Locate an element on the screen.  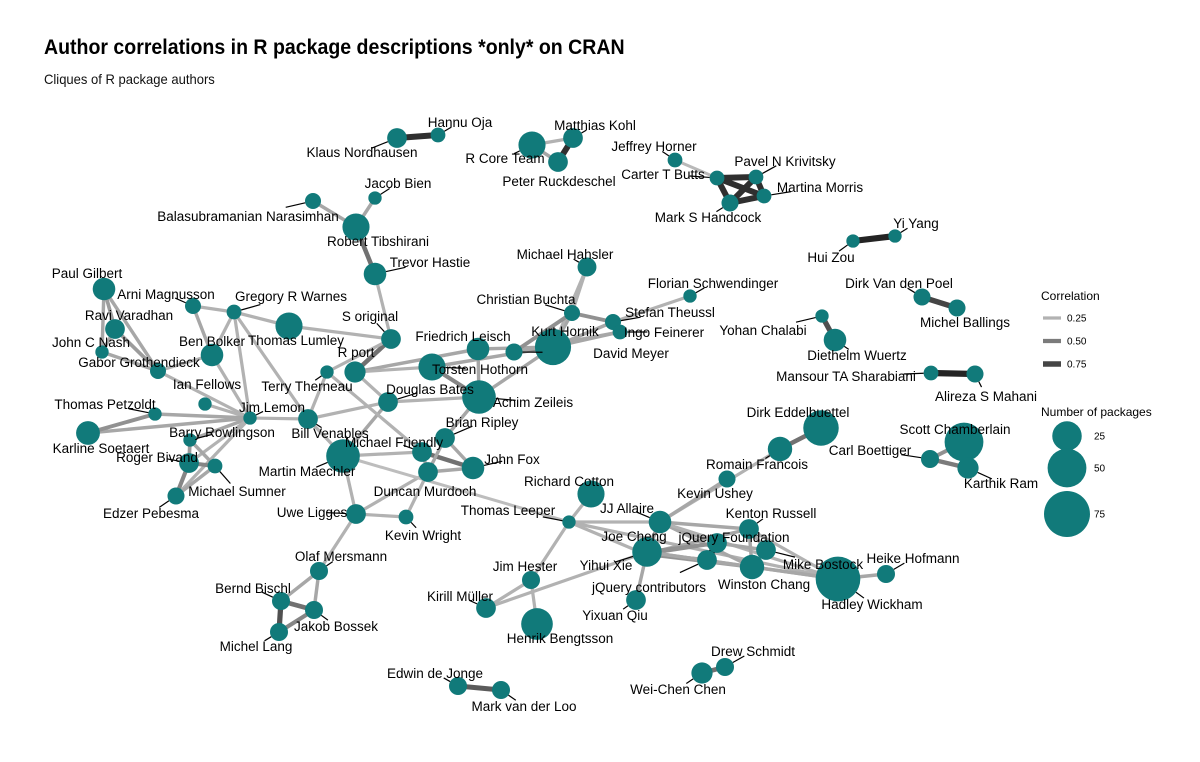
node-label-friedrich-leisch: Friedrich Leisch is located at coordinates (462, 336).